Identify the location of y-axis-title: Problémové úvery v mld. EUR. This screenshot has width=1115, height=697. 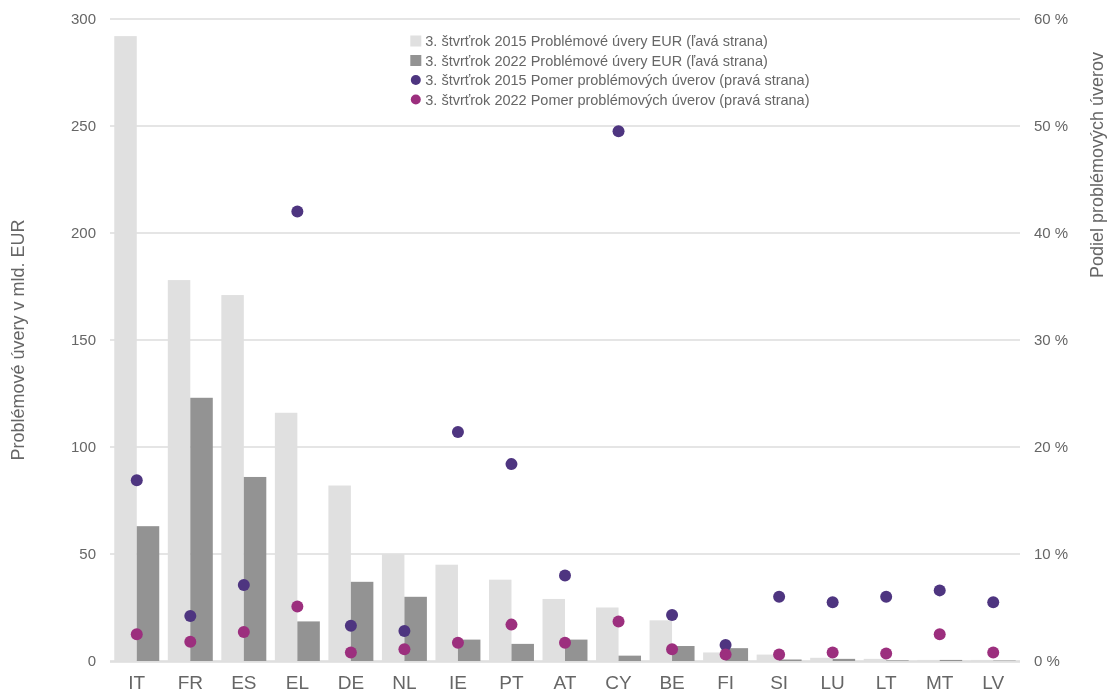
(18, 340).